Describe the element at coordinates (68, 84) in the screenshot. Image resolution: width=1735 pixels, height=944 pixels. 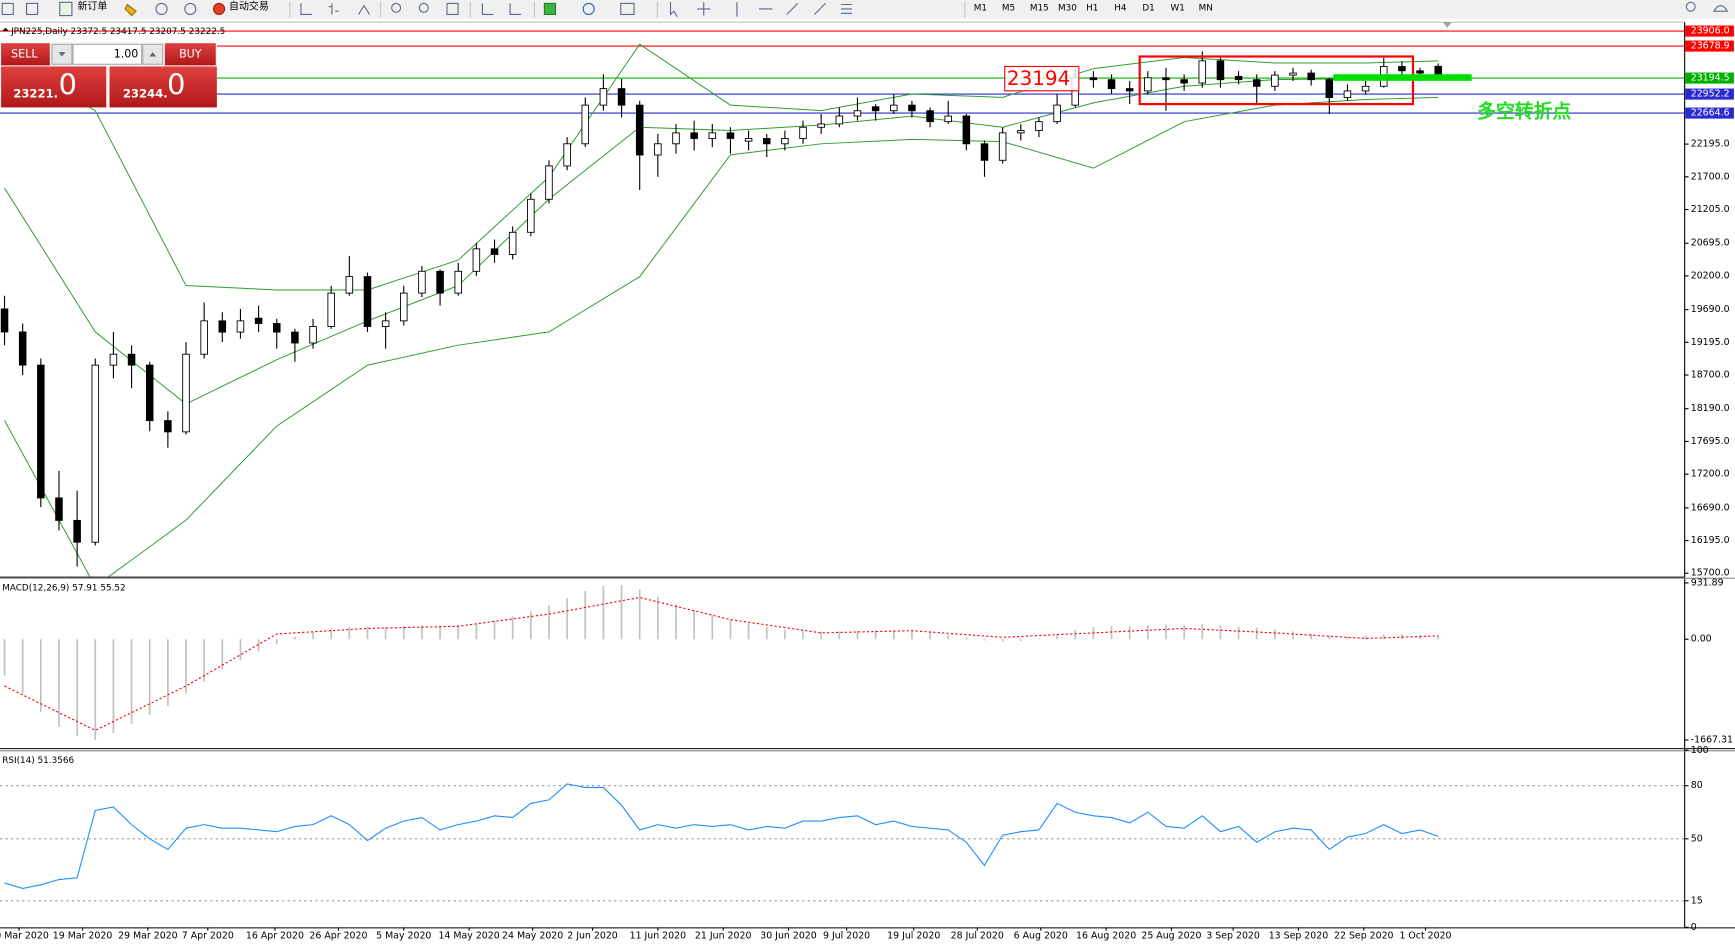
I see `sell-price-big: 0` at that location.